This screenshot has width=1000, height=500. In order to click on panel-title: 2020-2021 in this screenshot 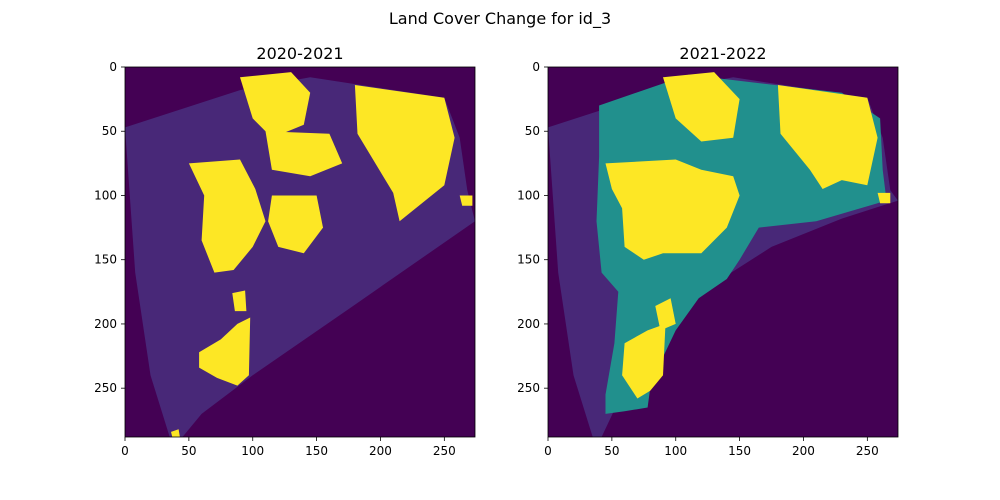, I will do `click(299, 53)`.